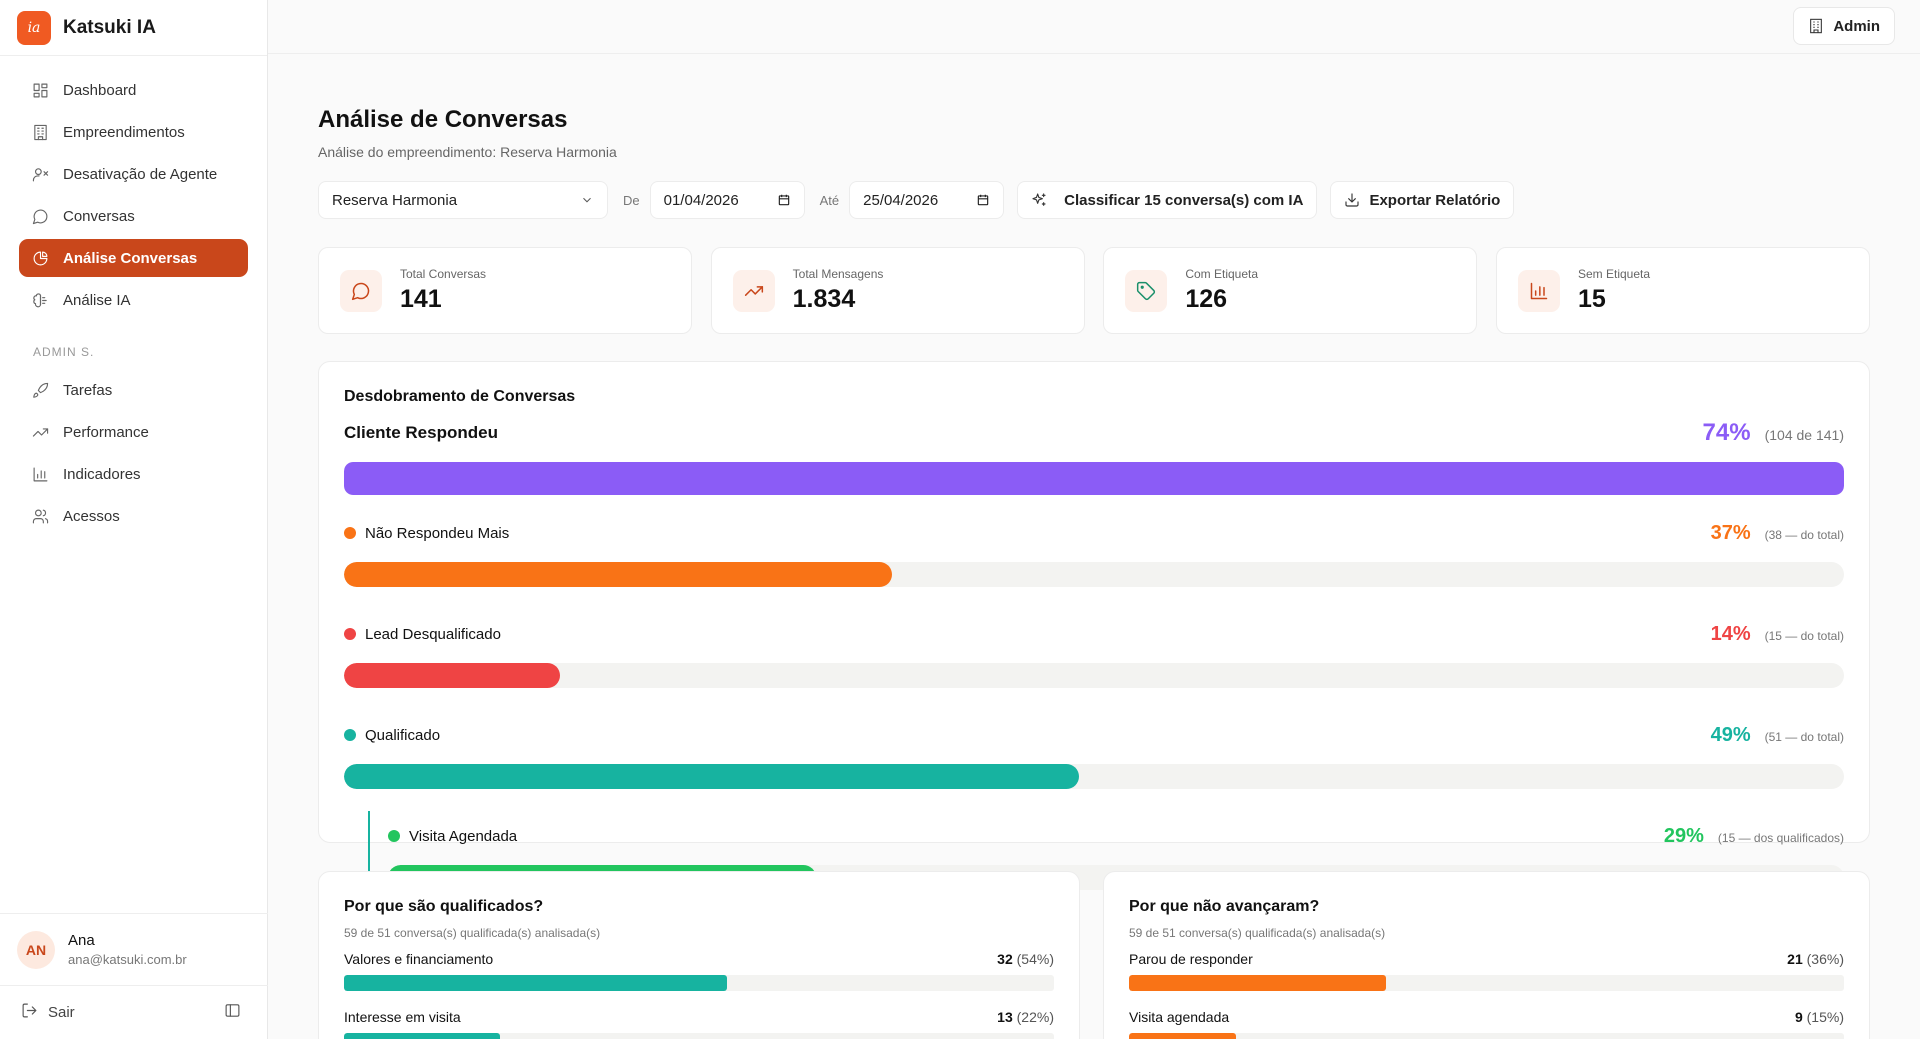 Image resolution: width=1920 pixels, height=1039 pixels. I want to click on page-title: Análise de Conversas, so click(443, 119).